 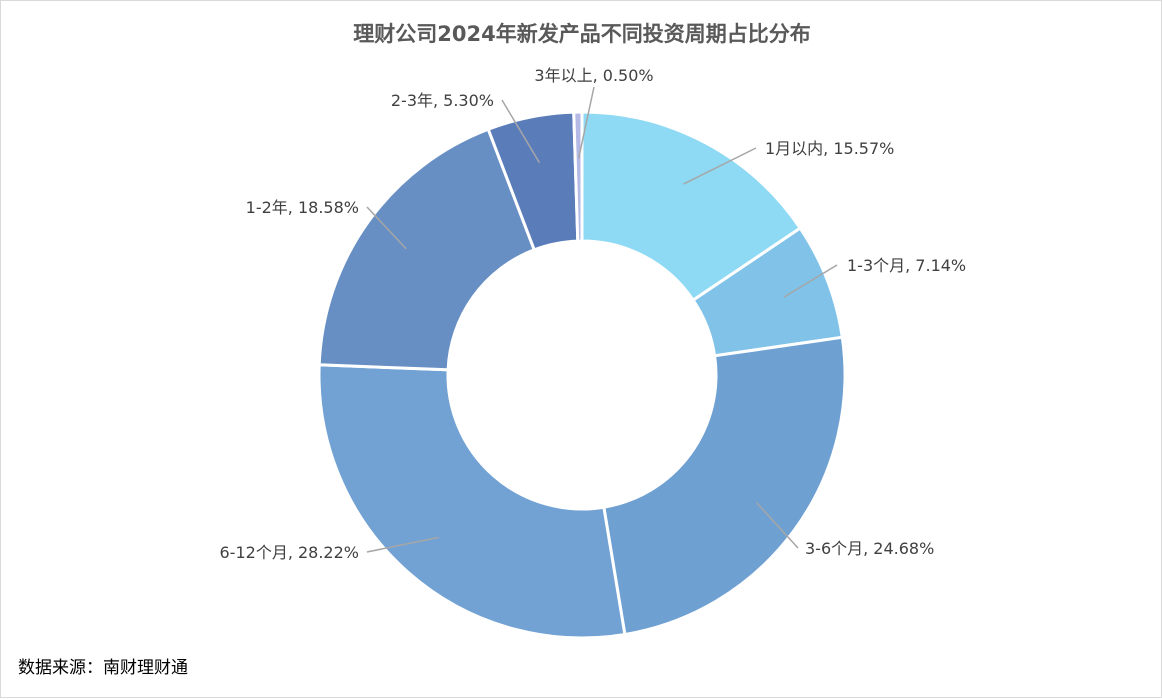 I want to click on slice-label-6: 2-3年, 5.30%, so click(x=442, y=100).